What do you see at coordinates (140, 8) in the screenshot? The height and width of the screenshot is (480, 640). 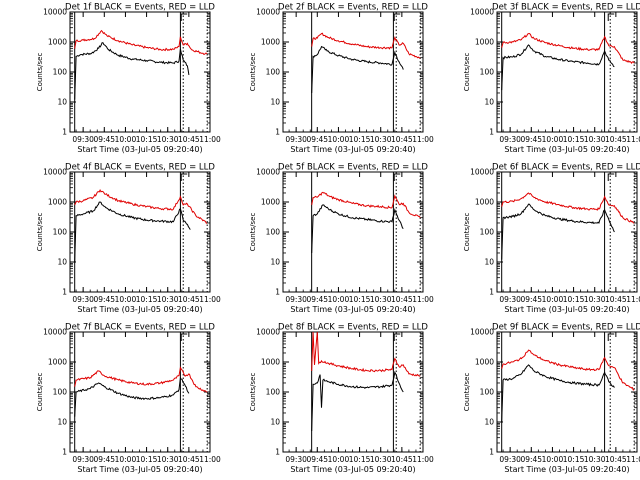 I see `chart-title: Det 1f BLACK = Events, RED = LLD` at bounding box center [140, 8].